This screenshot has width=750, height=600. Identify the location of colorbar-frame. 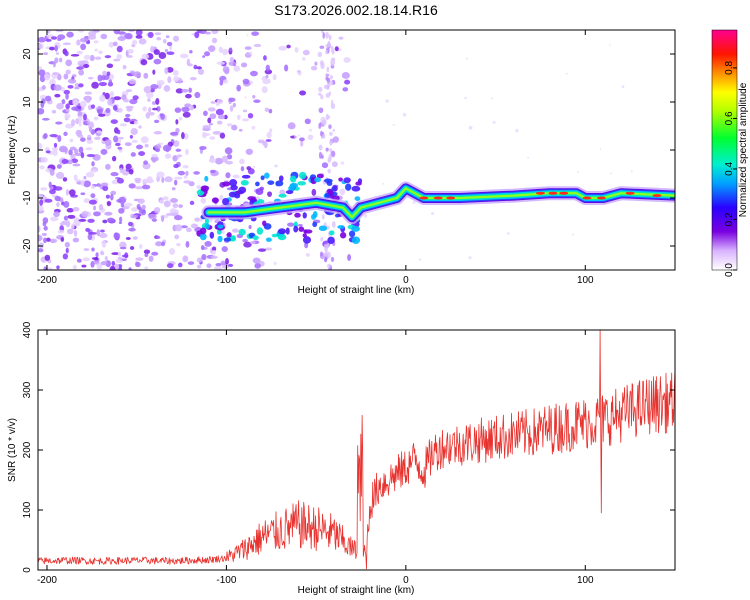
(724, 150).